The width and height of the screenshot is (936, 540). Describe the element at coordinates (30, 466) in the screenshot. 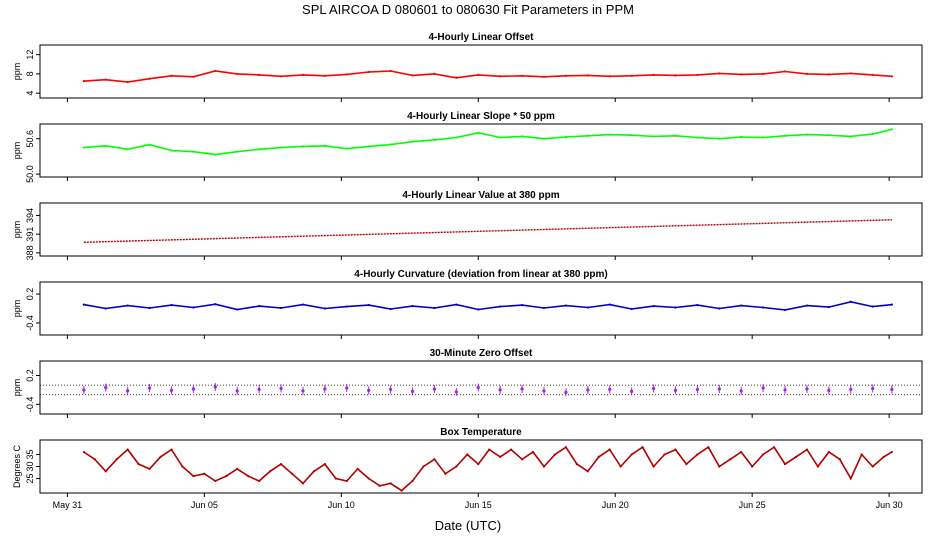

I see `y-tick-label: 30` at that location.